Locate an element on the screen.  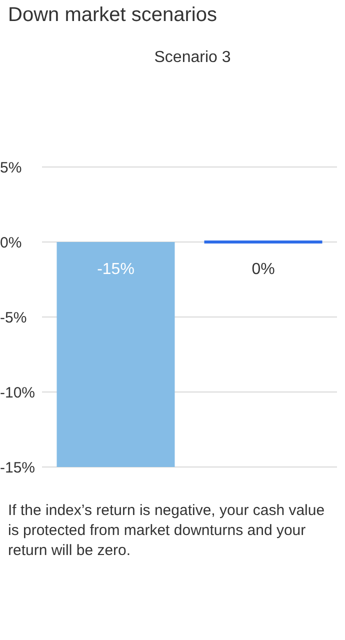
data-label: 0% is located at coordinates (263, 269).